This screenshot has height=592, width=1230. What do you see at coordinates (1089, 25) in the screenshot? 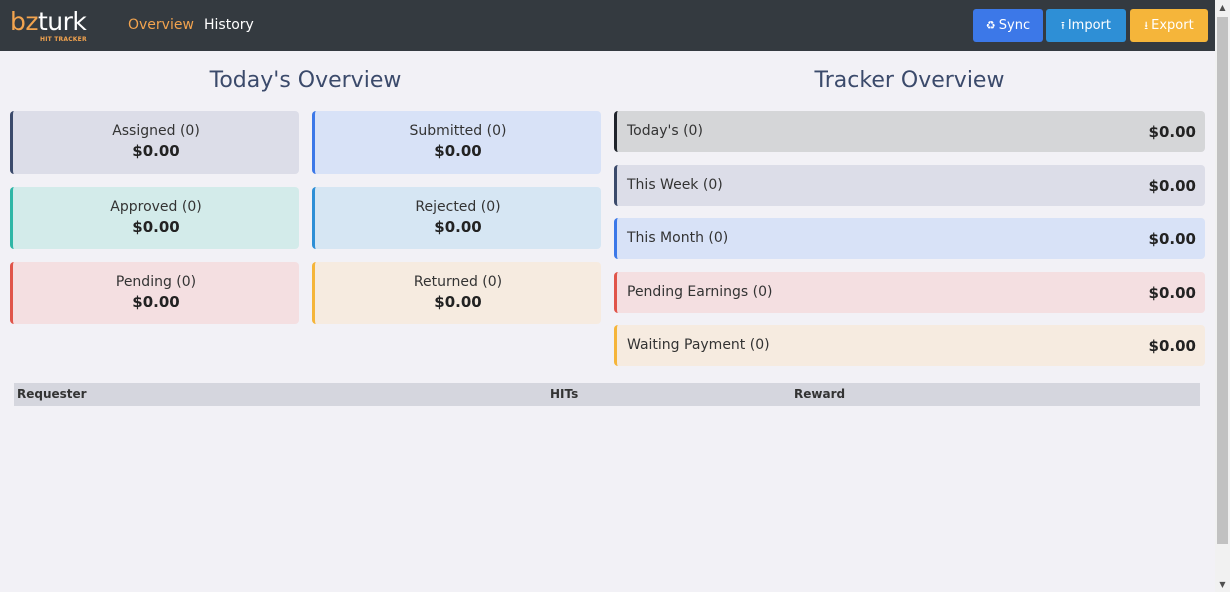
I see `import-label: Import` at bounding box center [1089, 25].